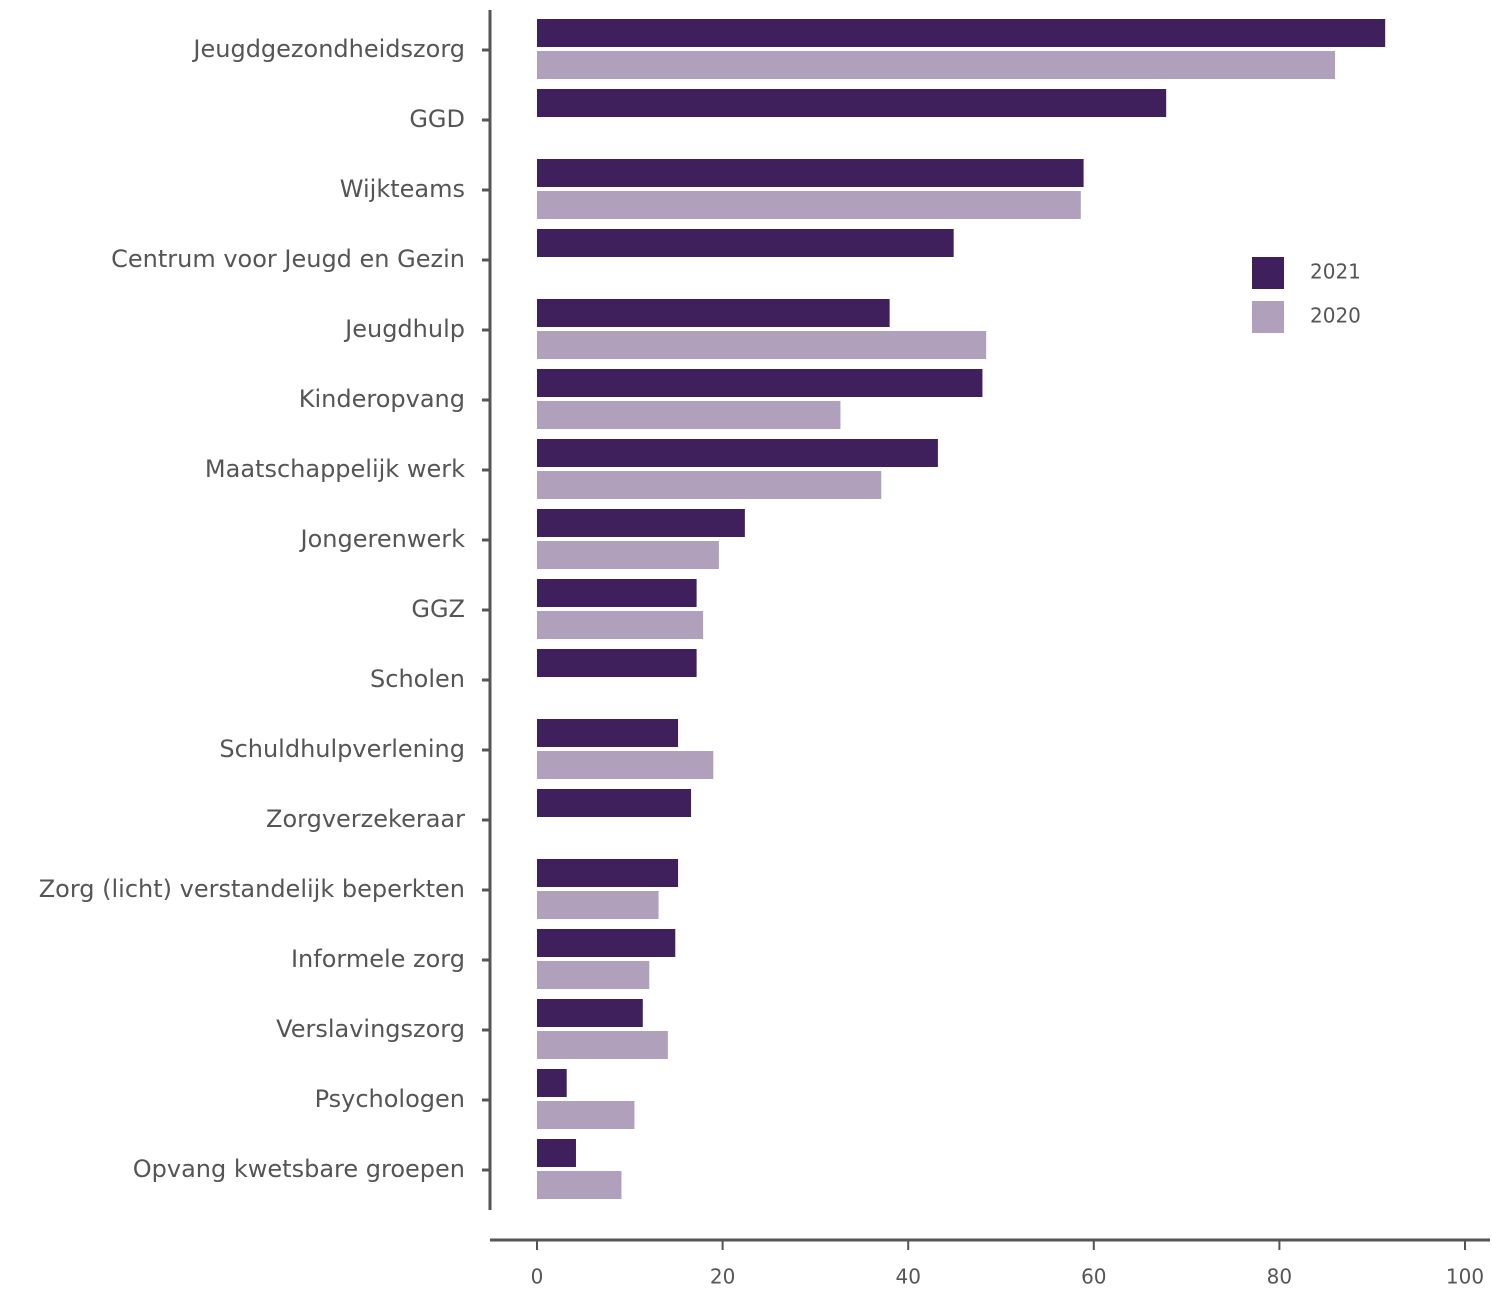 The height and width of the screenshot is (1289, 1493). What do you see at coordinates (437, 119) in the screenshot?
I see `y-tick-label: GGD` at bounding box center [437, 119].